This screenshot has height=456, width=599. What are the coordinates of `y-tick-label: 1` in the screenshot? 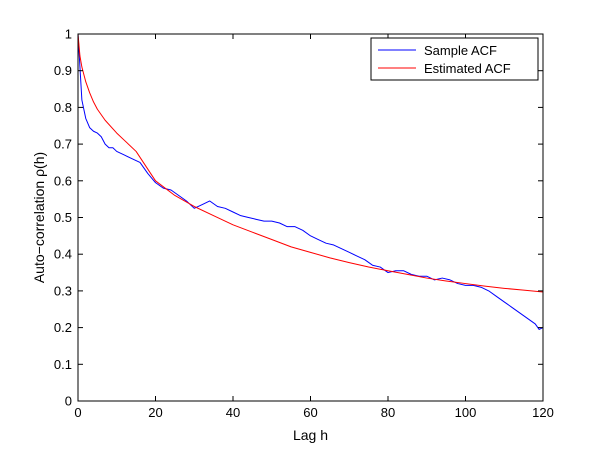 It's located at (68, 34).